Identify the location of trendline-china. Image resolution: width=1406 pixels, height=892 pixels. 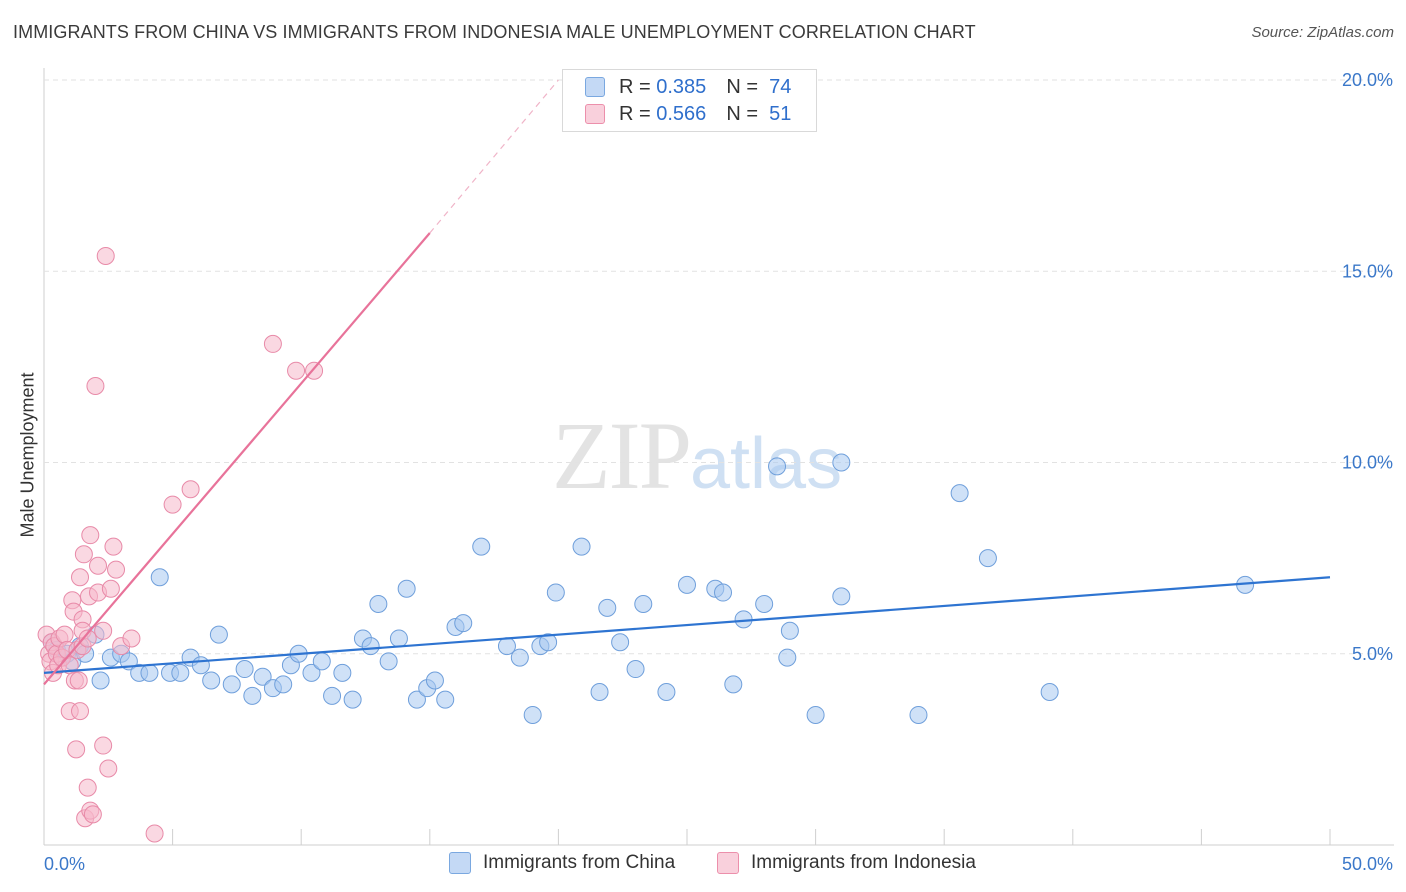
(687, 625).